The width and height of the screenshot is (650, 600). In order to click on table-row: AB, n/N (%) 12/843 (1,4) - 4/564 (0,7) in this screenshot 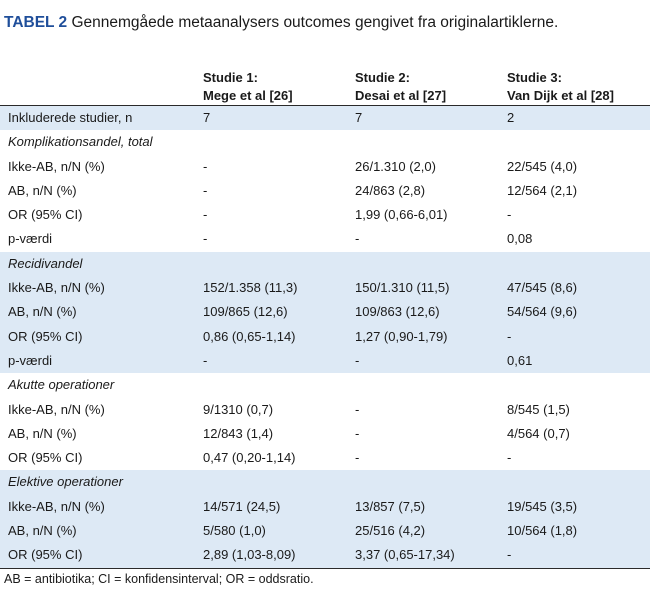, I will do `click(325, 434)`.